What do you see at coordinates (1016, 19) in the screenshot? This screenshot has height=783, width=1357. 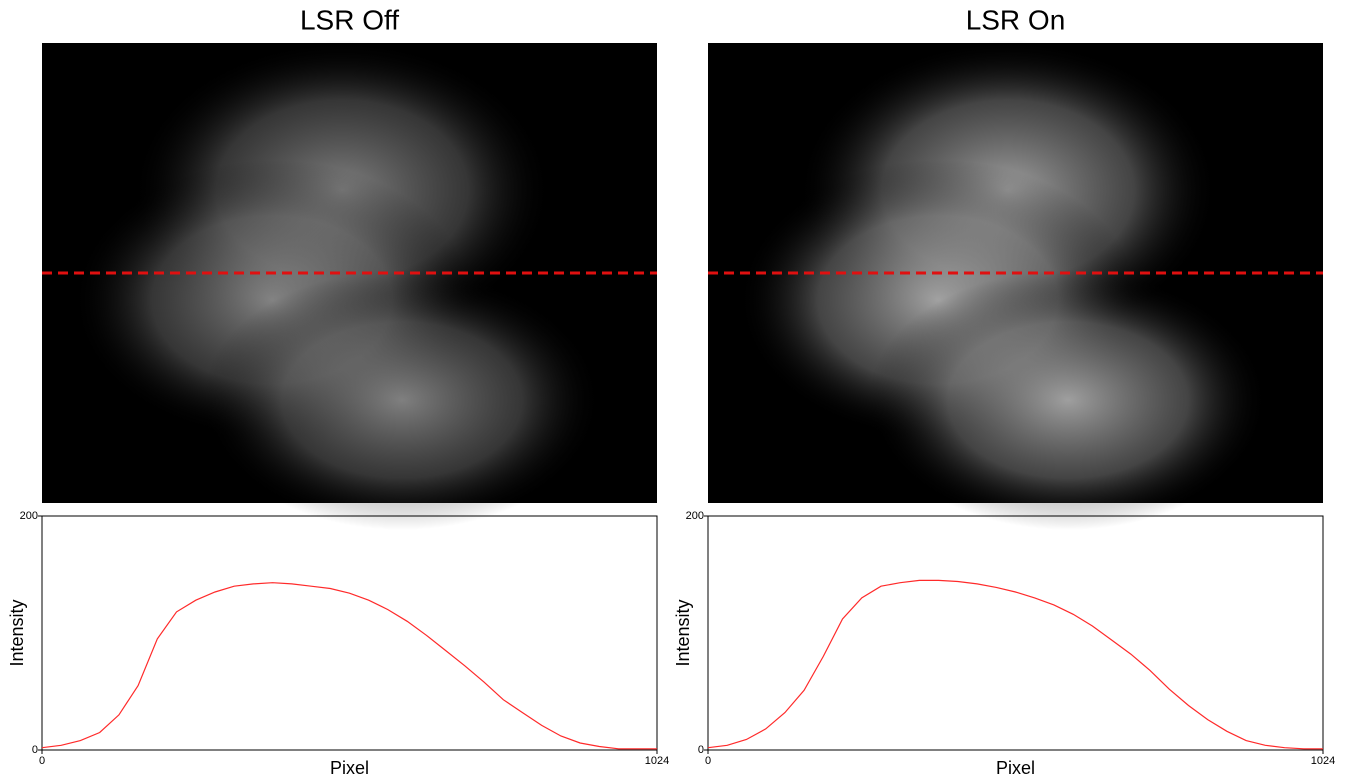 I see `panel-title: LSR On` at bounding box center [1016, 19].